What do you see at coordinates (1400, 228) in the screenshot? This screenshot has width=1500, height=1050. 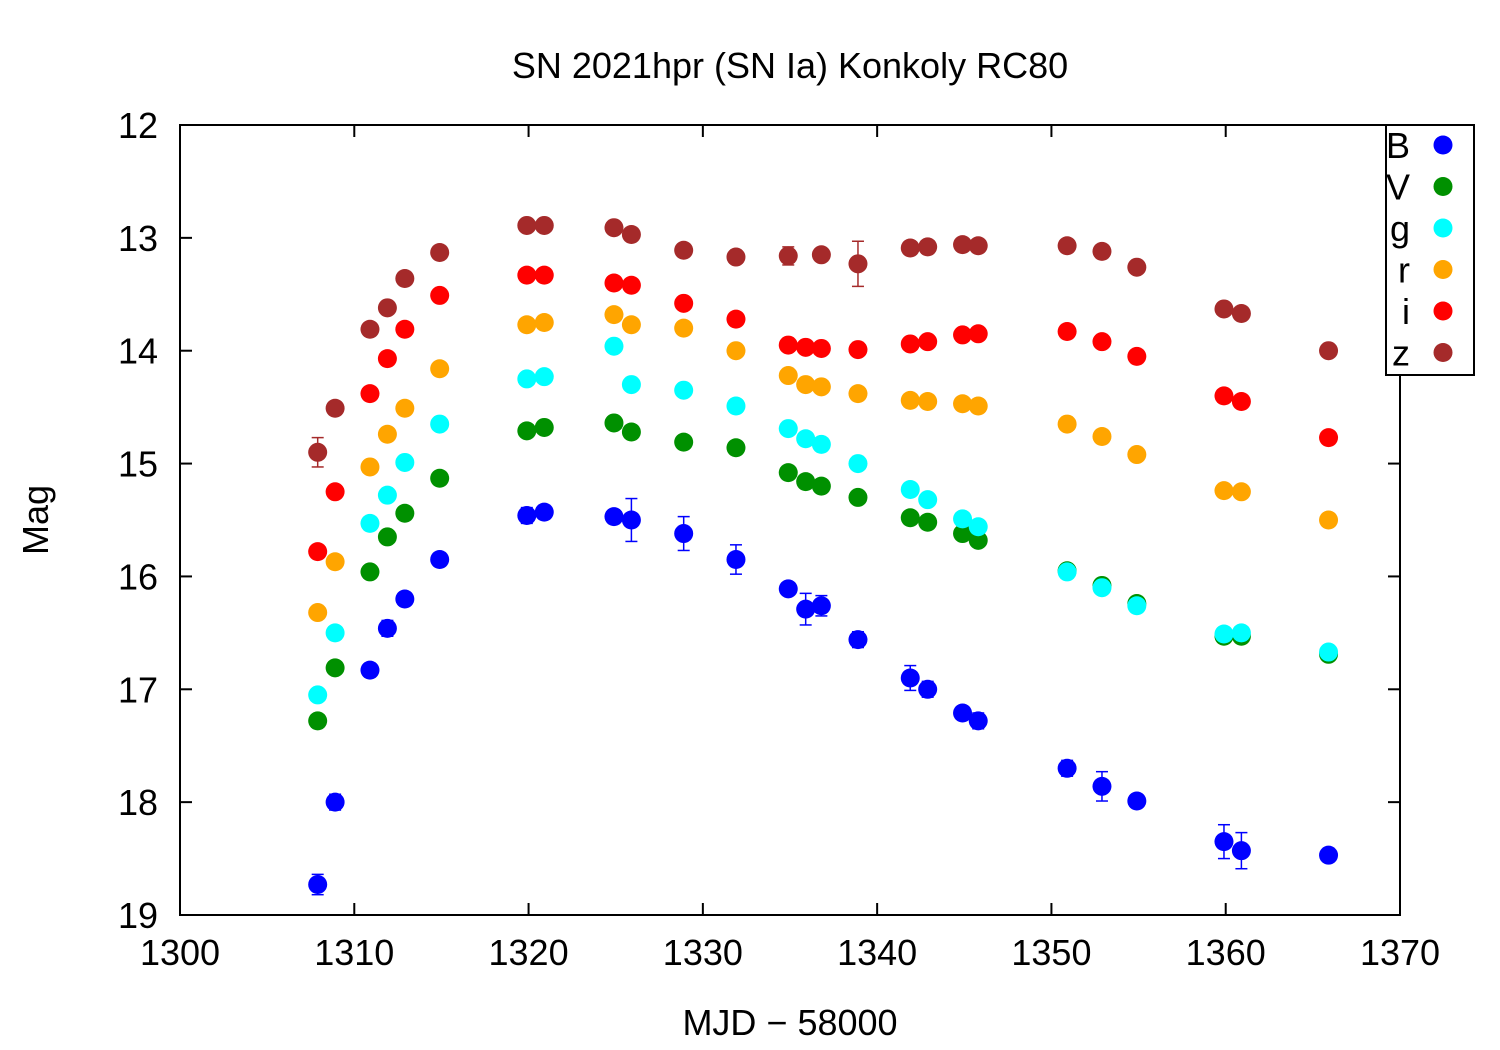 I see `legend-label-g: g` at bounding box center [1400, 228].